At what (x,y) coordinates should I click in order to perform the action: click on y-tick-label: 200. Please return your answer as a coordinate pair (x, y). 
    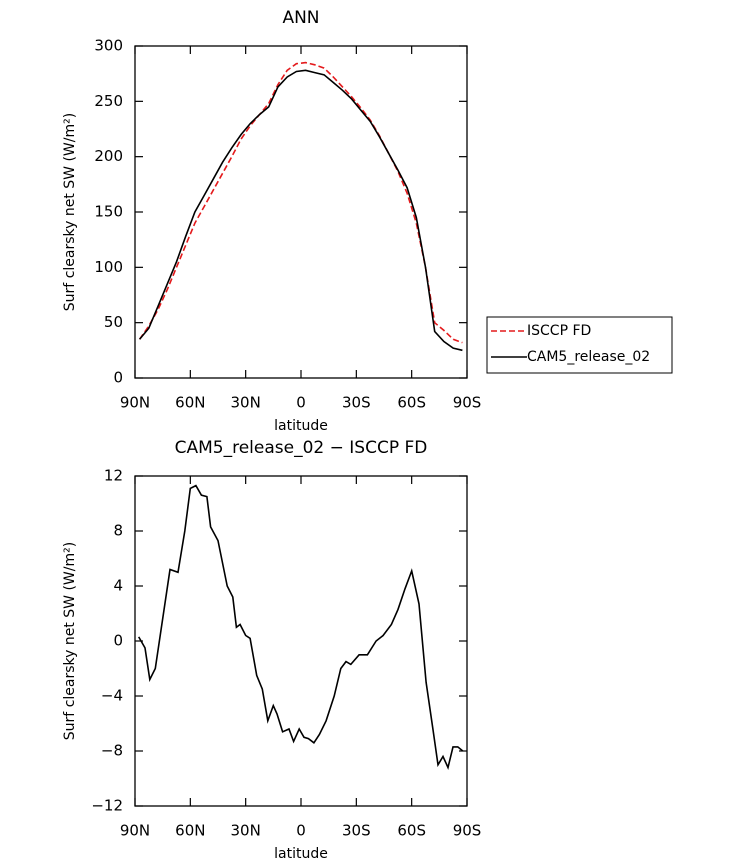
    Looking at the image, I should click on (108, 156).